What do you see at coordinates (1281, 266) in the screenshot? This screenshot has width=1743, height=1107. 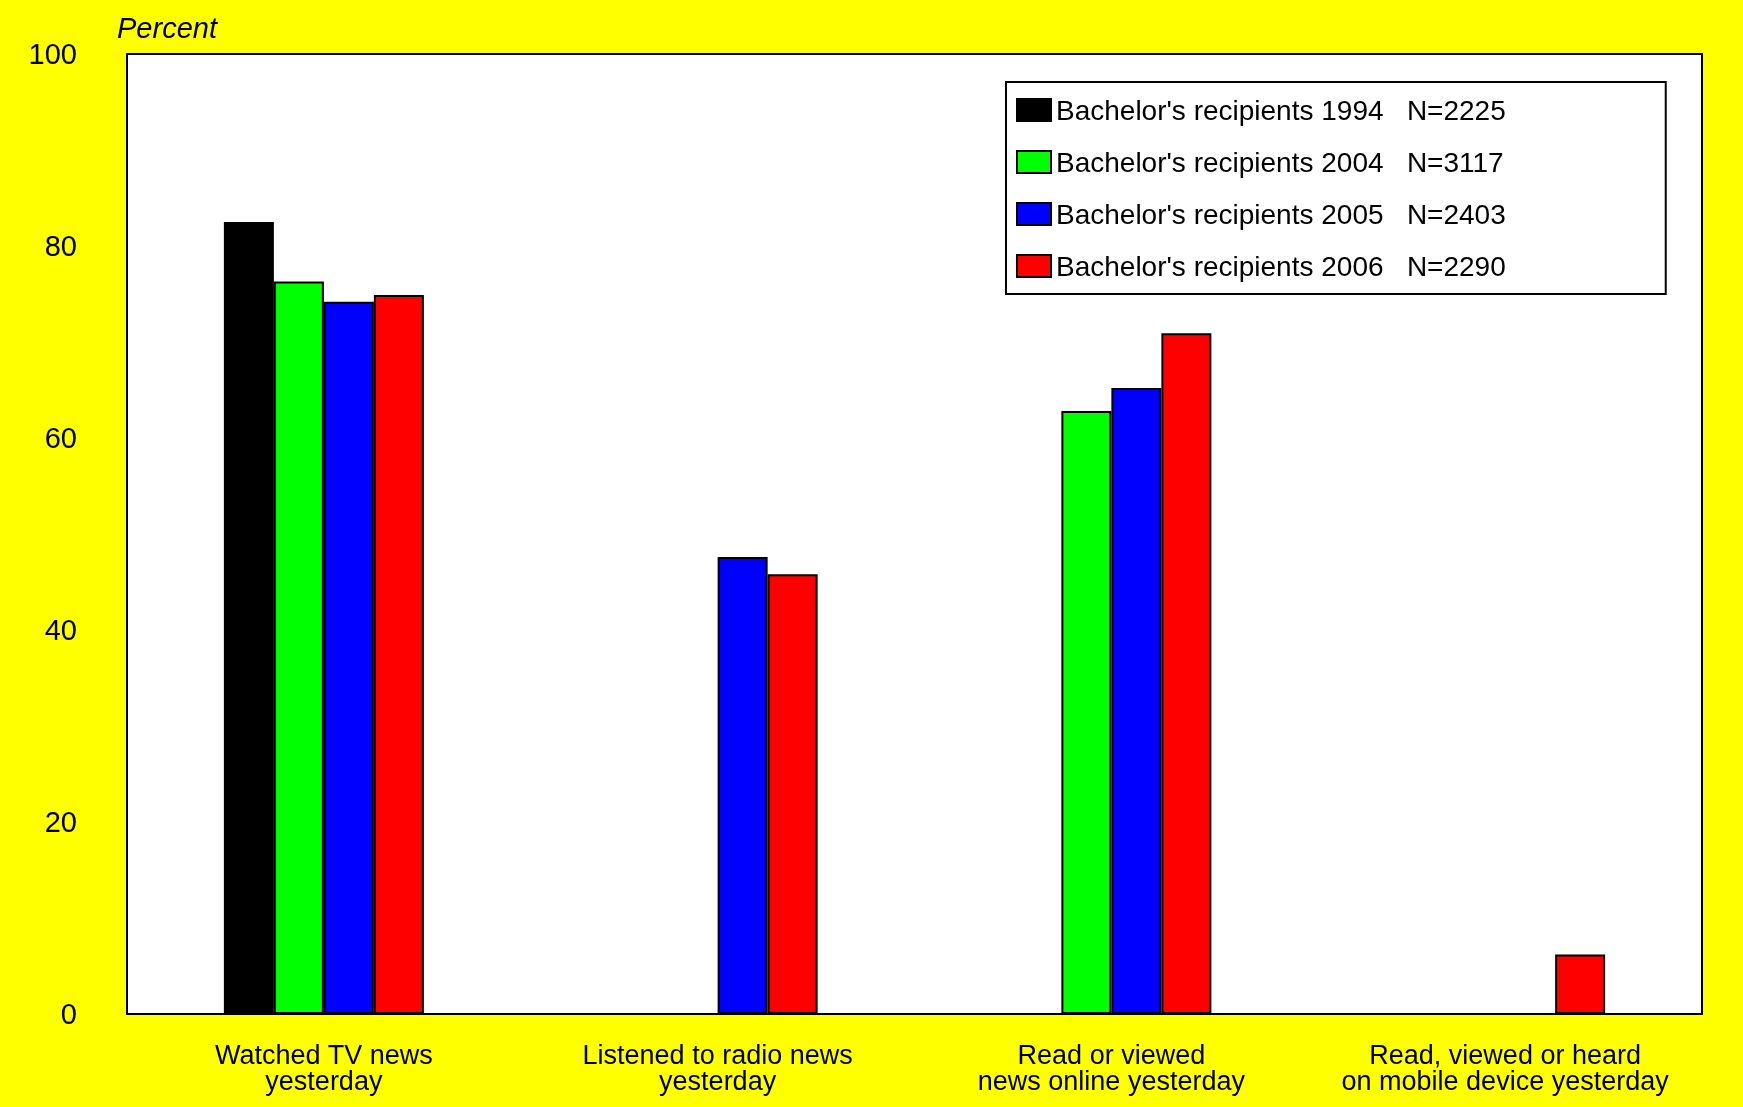 I see `legend-label: Bachelor's recipients 2006 N=2290` at bounding box center [1281, 266].